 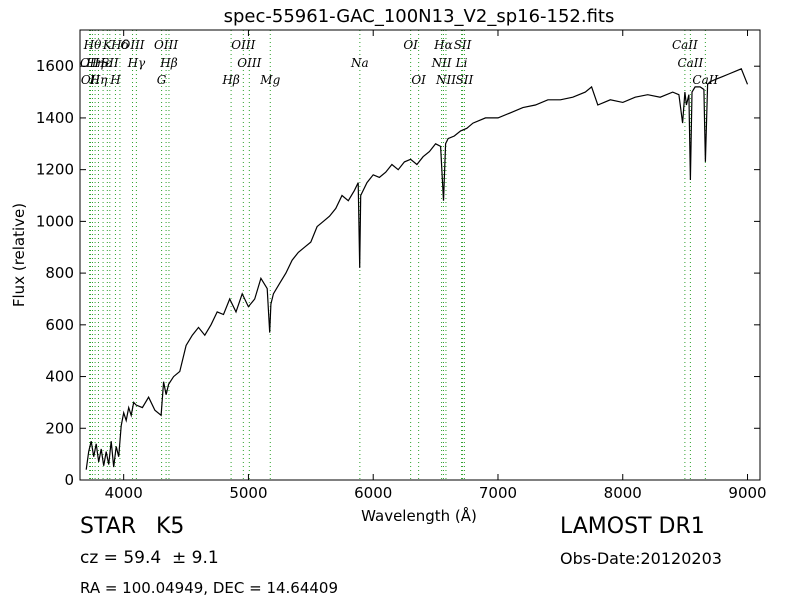 I want to click on y-tick-label: 1200, so click(x=55, y=170).